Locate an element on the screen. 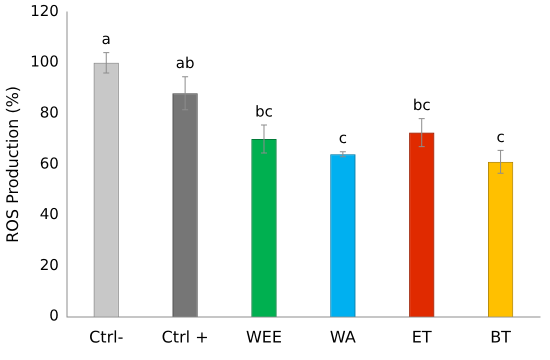  y-tick-label: 40 is located at coordinates (49, 214).